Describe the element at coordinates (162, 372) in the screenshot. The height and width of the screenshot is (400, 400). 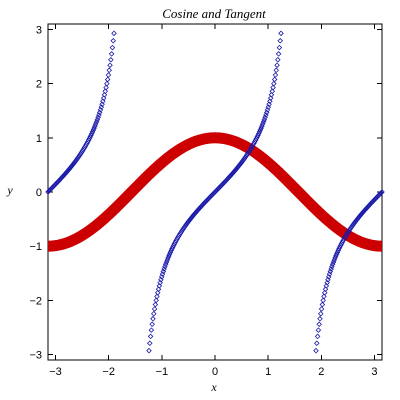
I see `x-tick-label: −1` at that location.